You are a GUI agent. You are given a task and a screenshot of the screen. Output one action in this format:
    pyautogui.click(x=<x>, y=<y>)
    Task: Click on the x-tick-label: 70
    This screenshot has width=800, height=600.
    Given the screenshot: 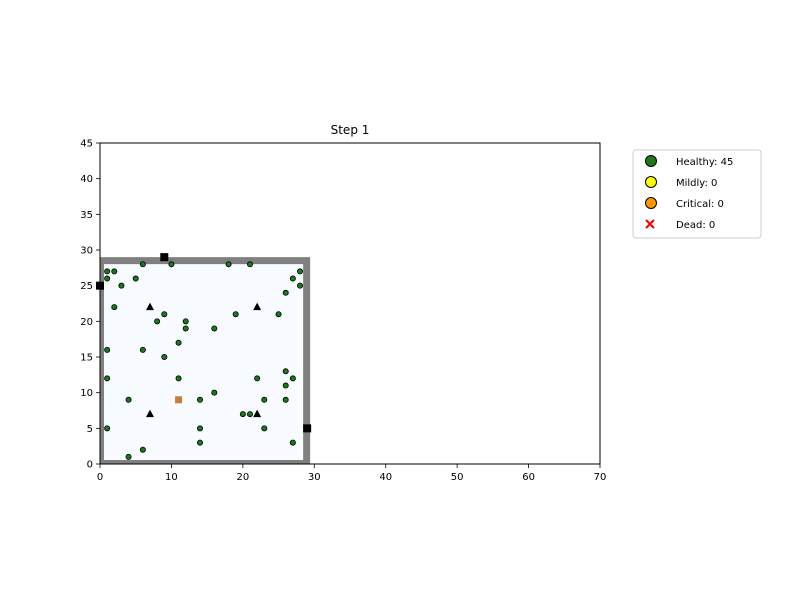 What is the action you would take?
    pyautogui.click(x=600, y=477)
    